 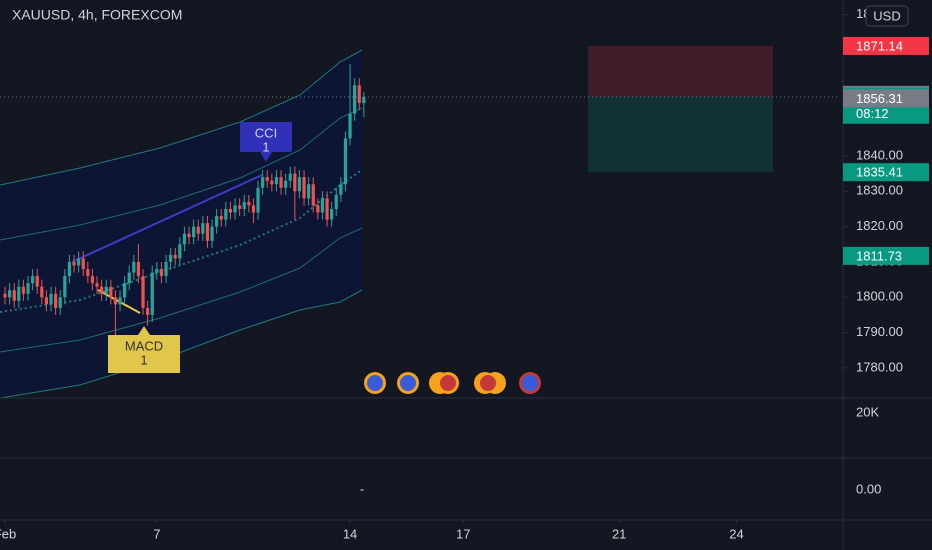 I want to click on macd-label-box, so click(x=144, y=349).